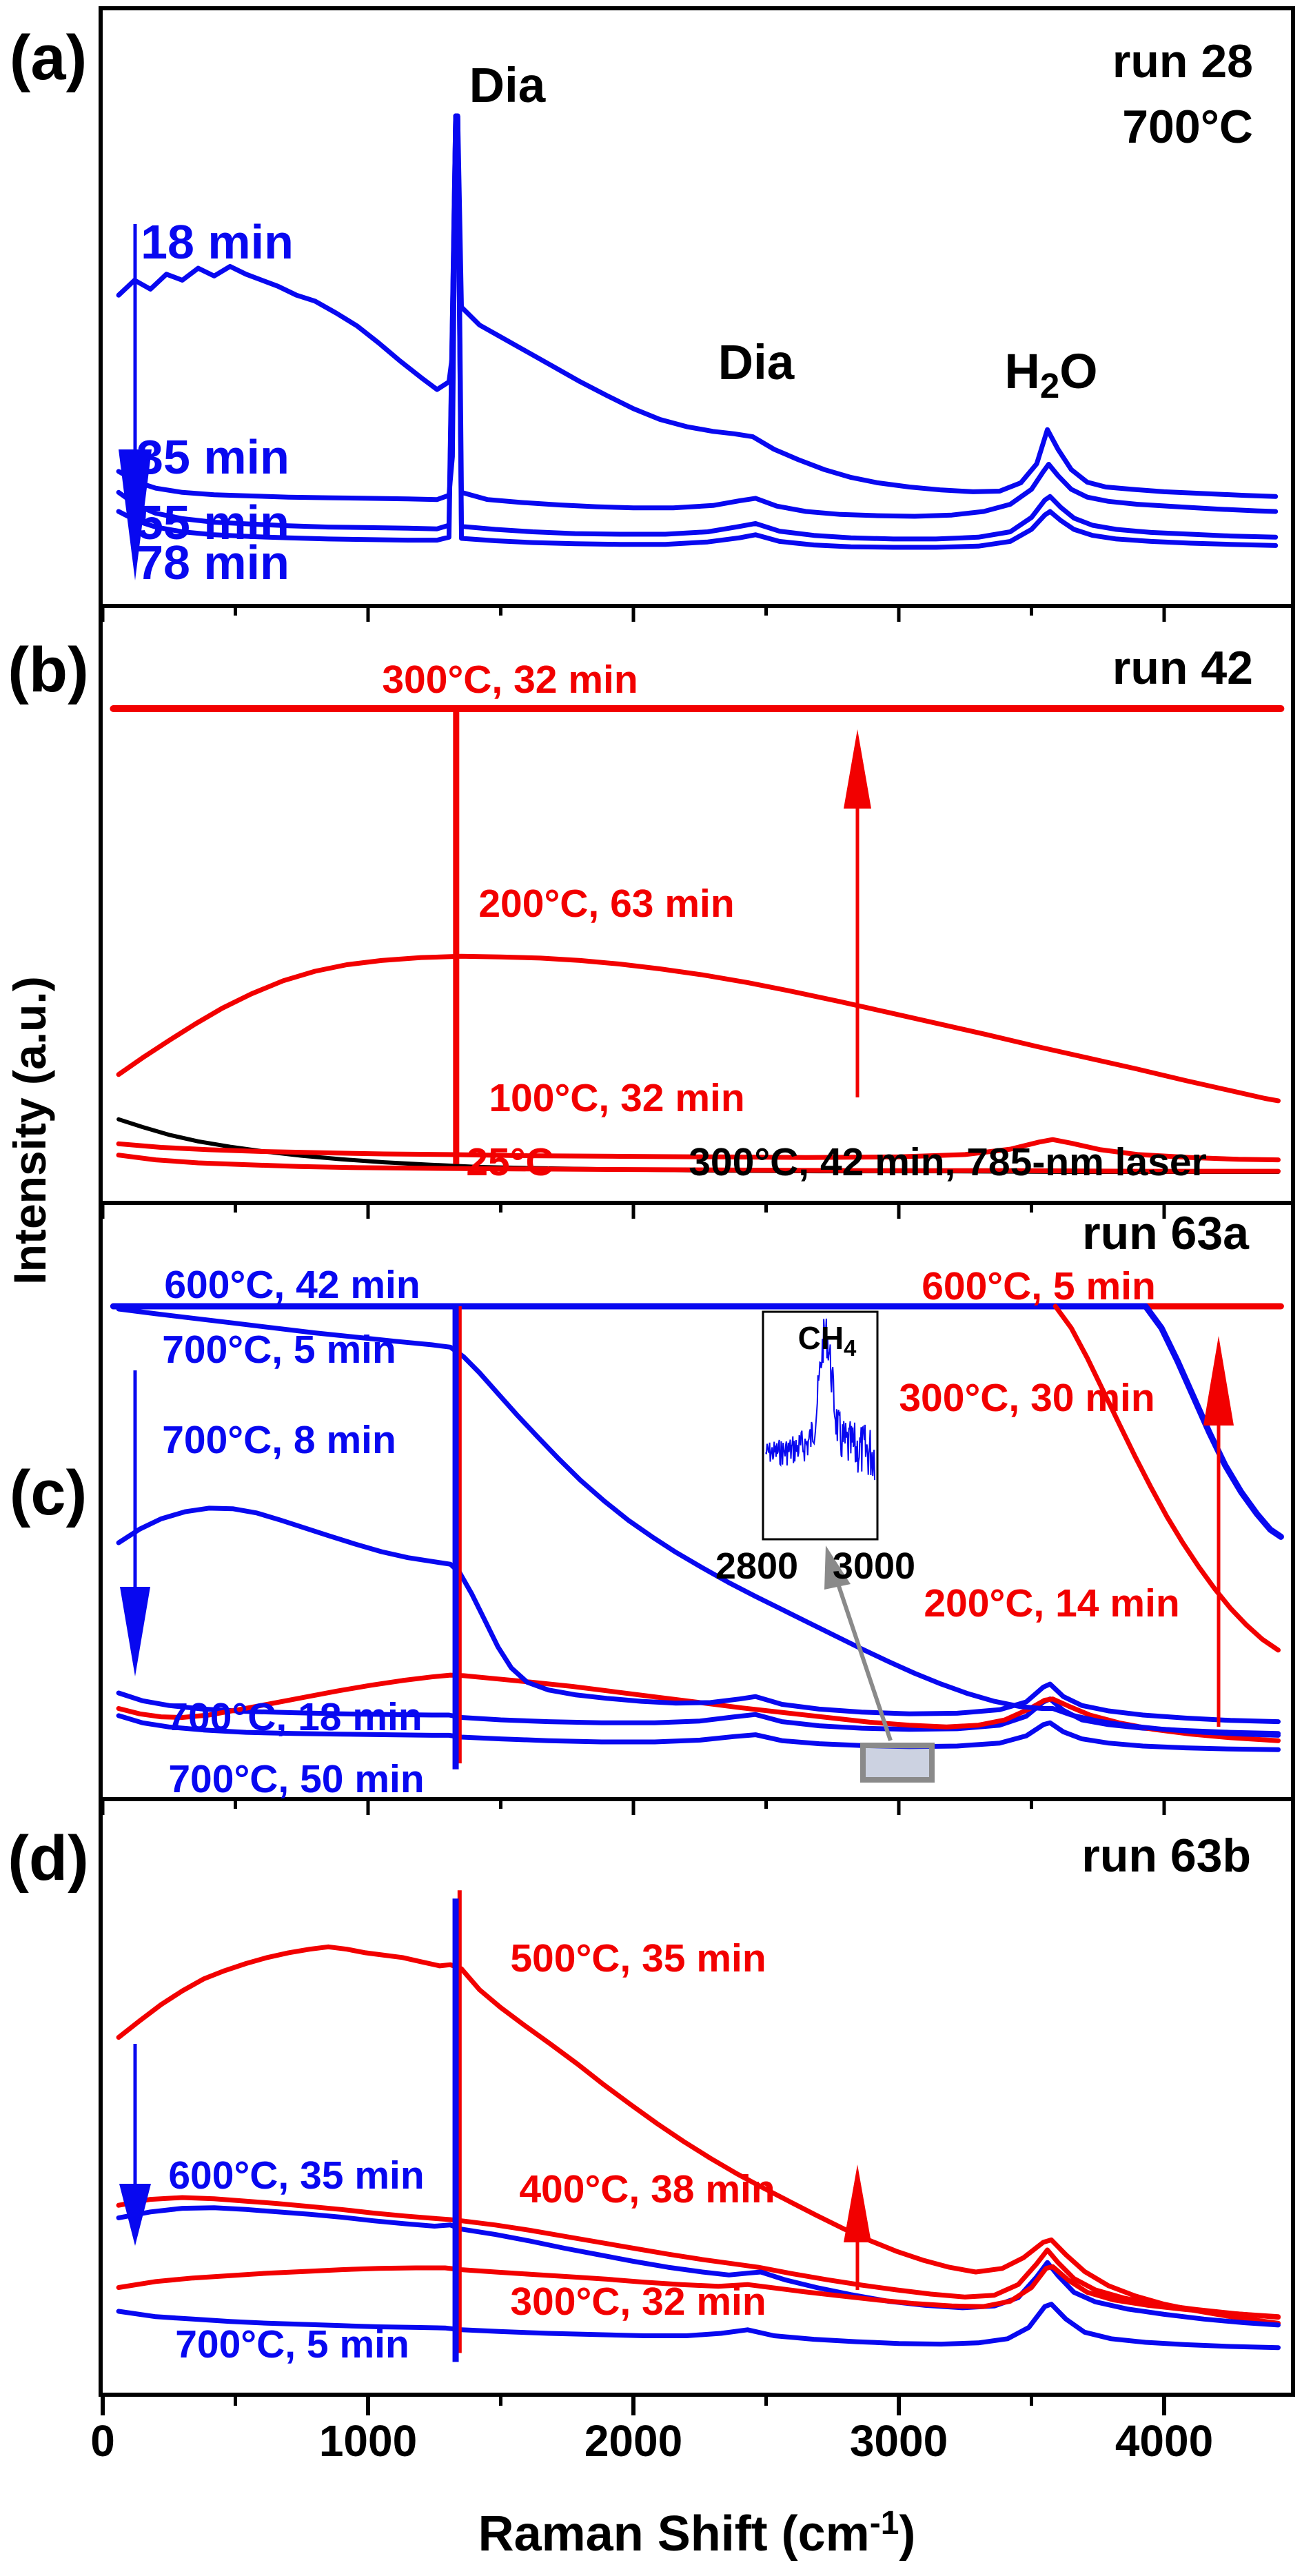  Describe the element at coordinates (29, 1130) in the screenshot. I see `y-axis-title: Intensity (a.u.)` at that location.